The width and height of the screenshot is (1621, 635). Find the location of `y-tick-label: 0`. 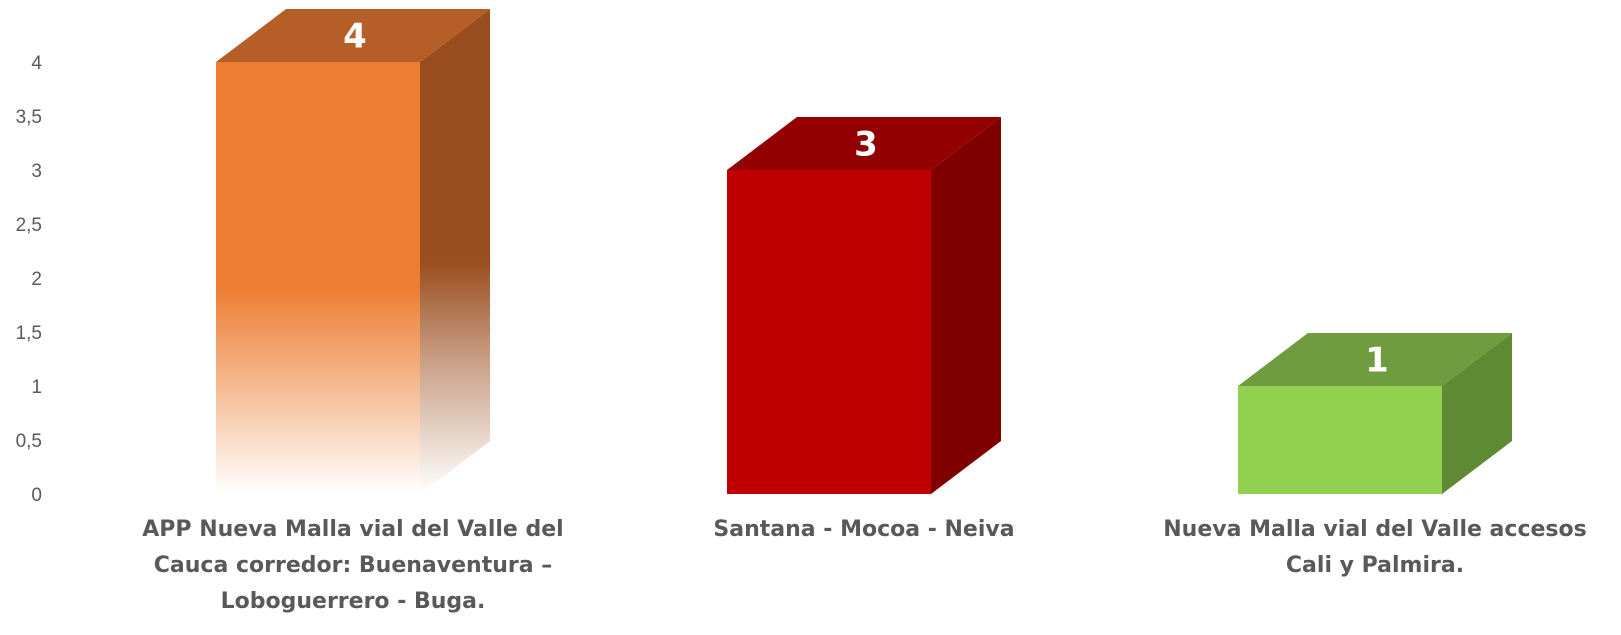

y-tick-label: 0 is located at coordinates (36, 495).